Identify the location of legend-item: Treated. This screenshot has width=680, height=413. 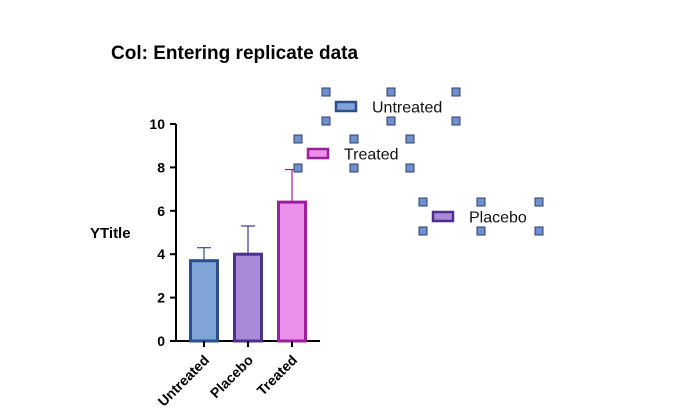
(354, 153).